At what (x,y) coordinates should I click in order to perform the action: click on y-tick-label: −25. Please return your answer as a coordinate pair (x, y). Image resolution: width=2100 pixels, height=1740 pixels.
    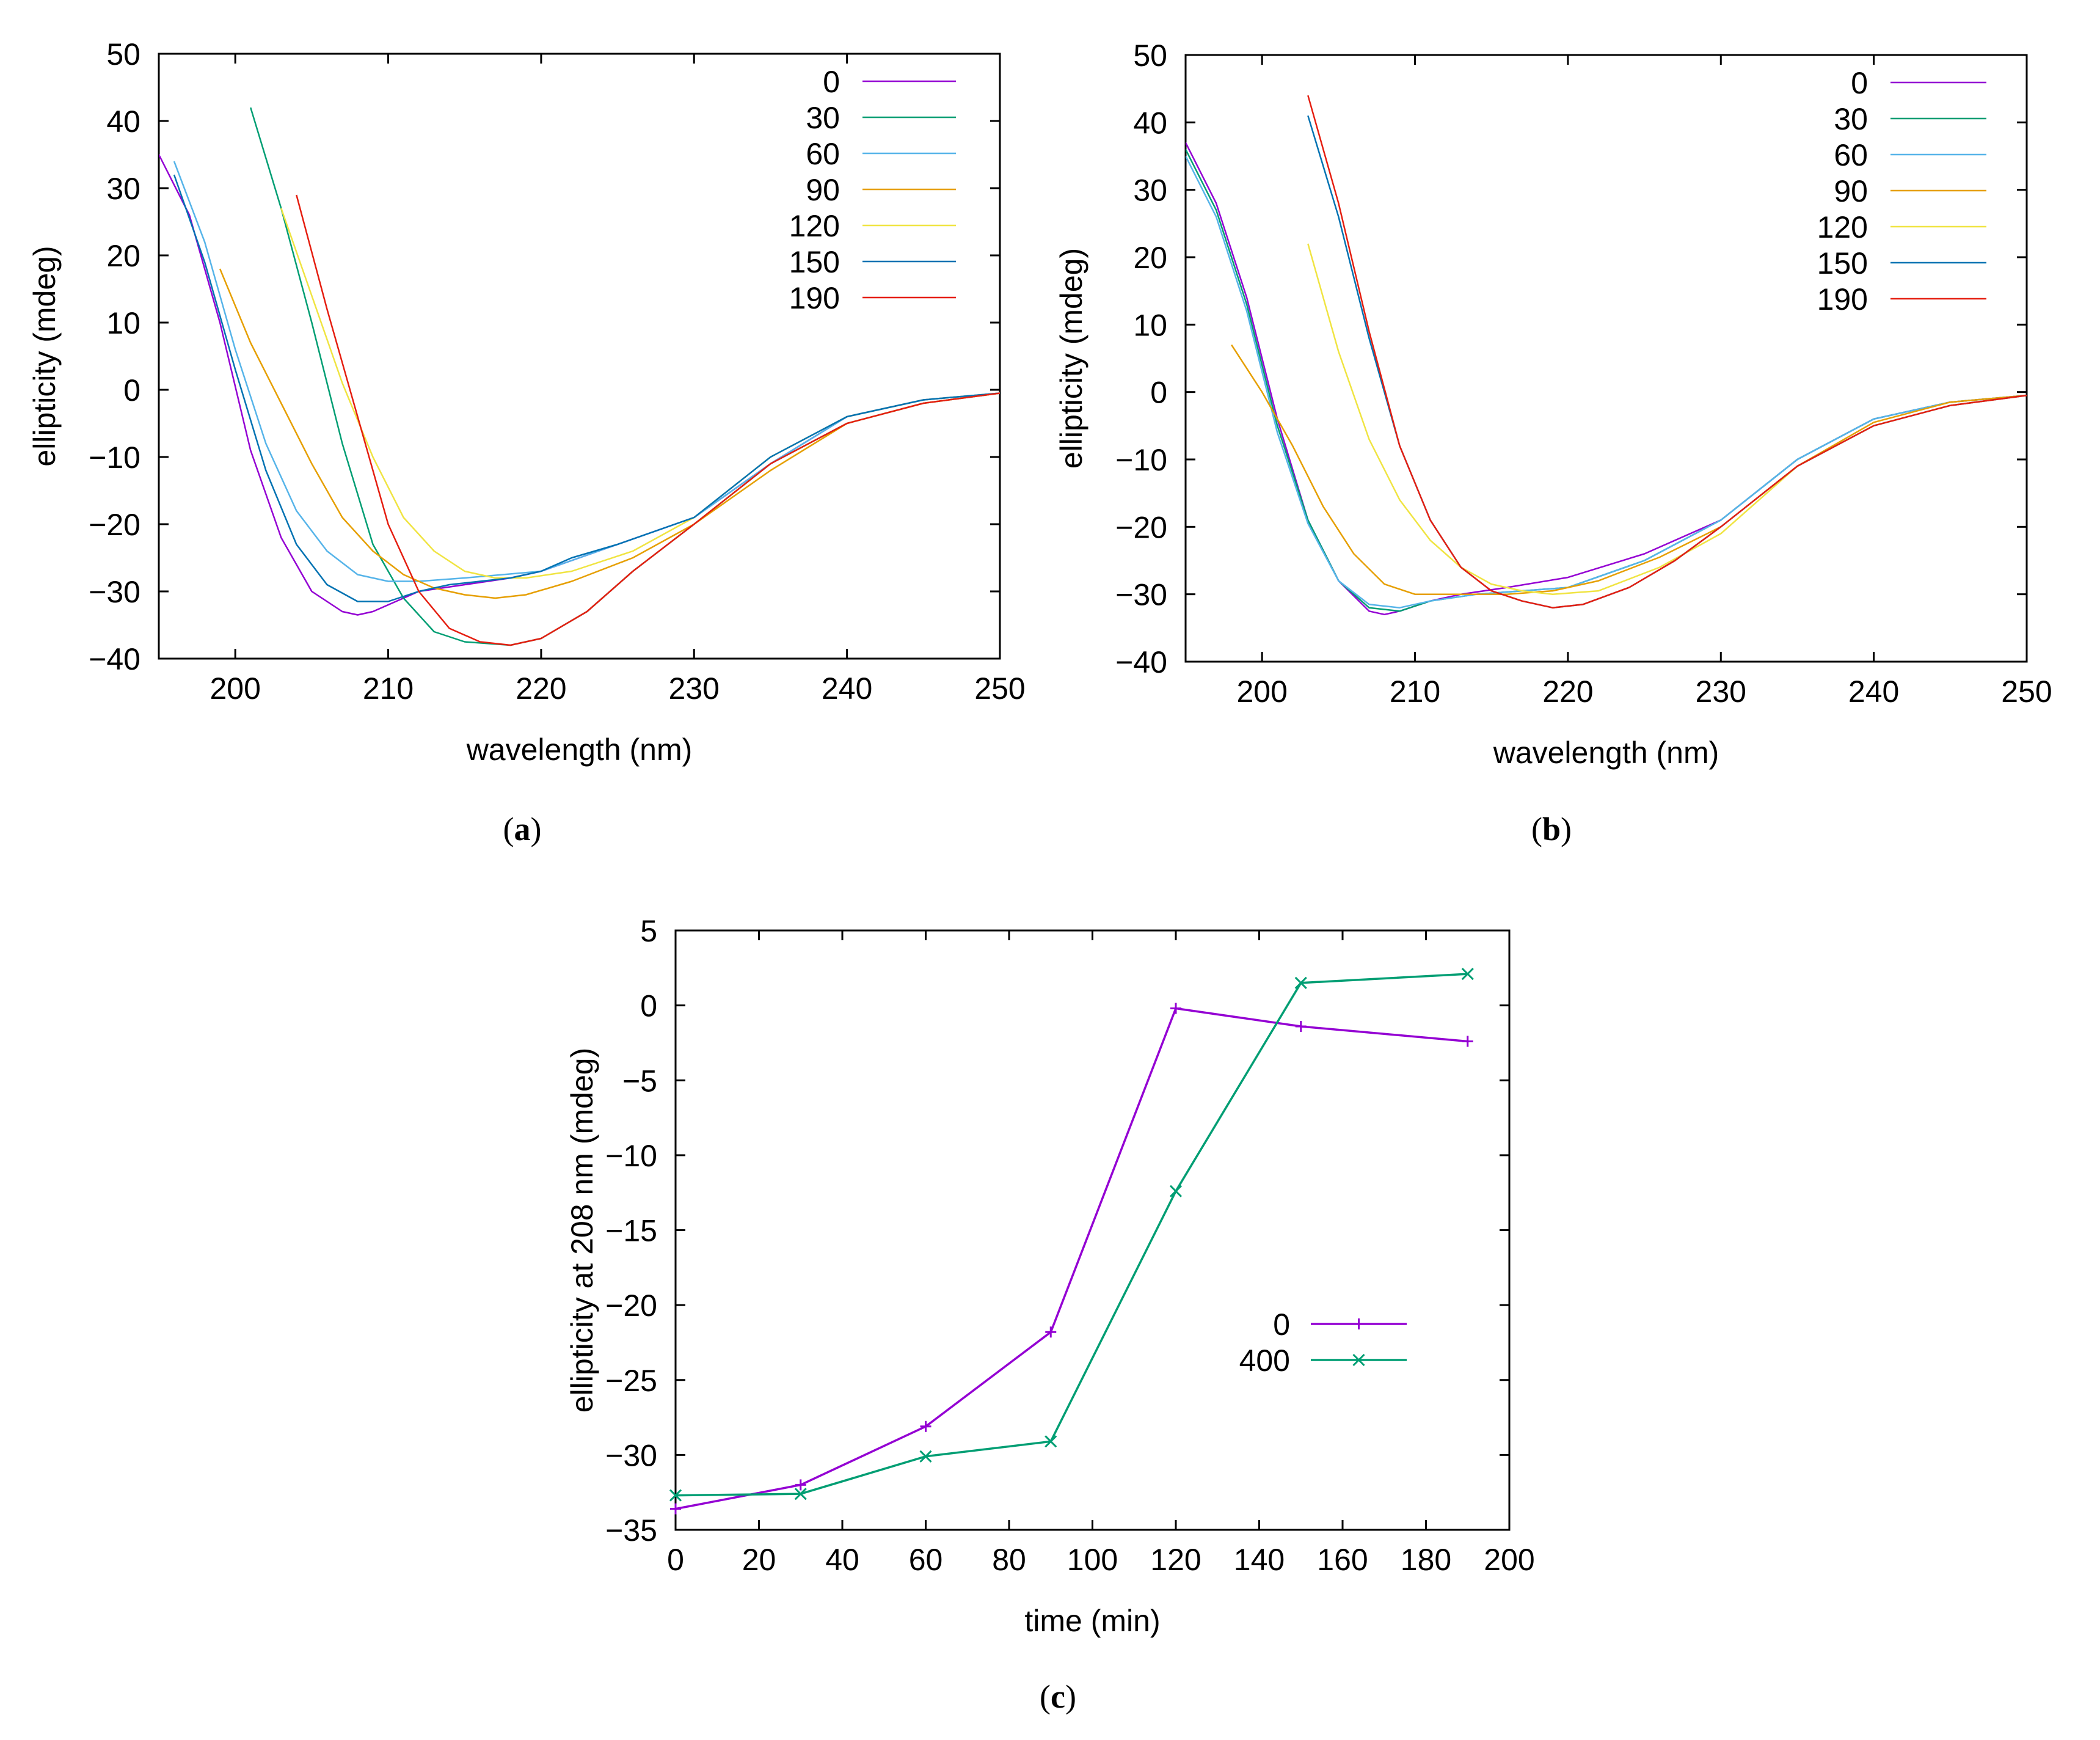
    Looking at the image, I should click on (631, 1381).